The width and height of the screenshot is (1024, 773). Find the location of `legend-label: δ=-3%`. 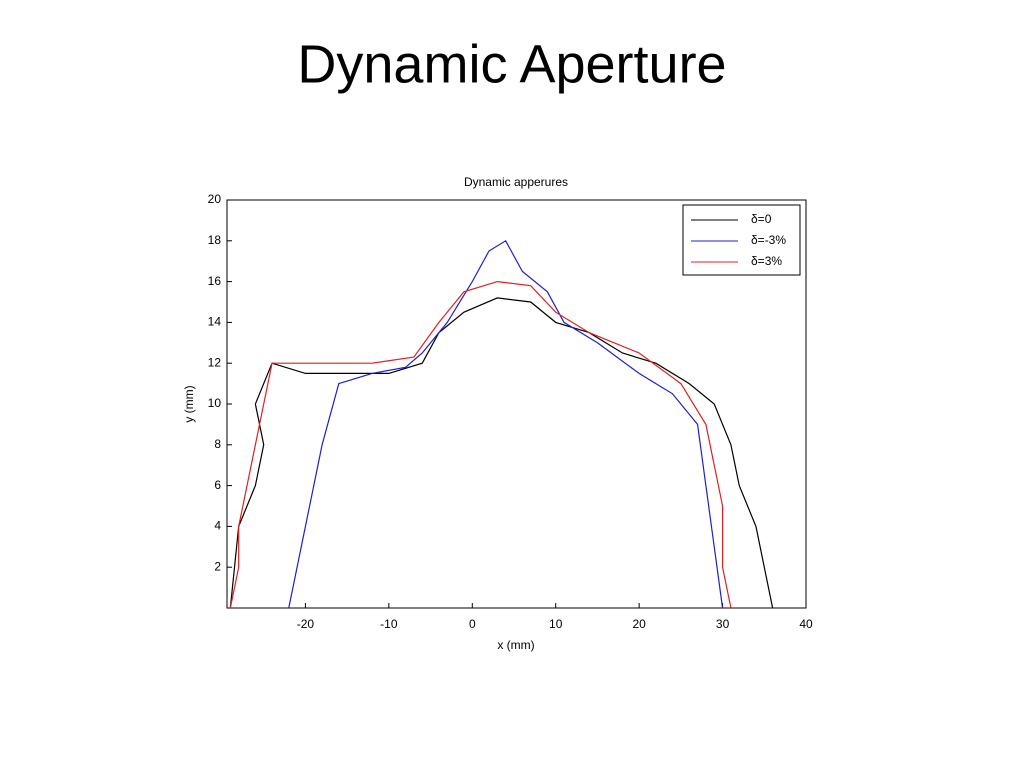

legend-label: δ=-3% is located at coordinates (768, 240).